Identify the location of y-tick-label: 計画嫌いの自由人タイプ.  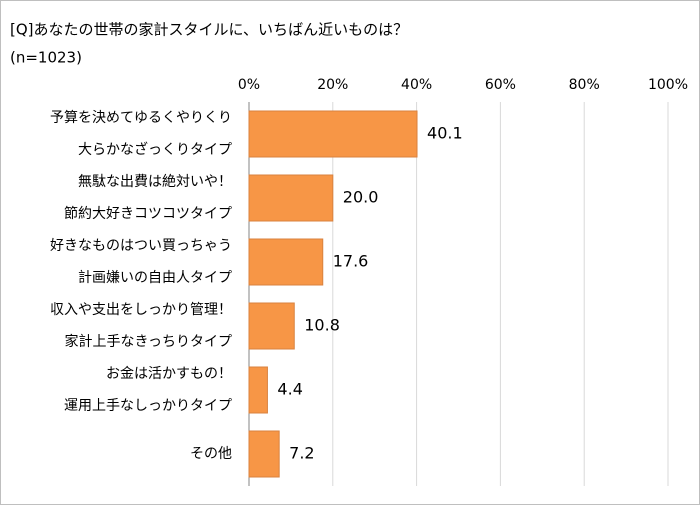
(155, 278).